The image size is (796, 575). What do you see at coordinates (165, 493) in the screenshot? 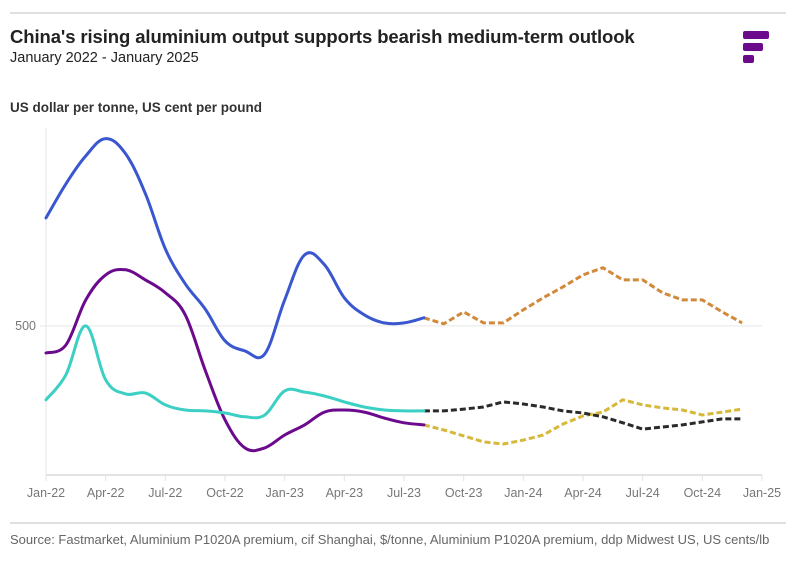
I see `x-tick-label: Jul-22` at bounding box center [165, 493].